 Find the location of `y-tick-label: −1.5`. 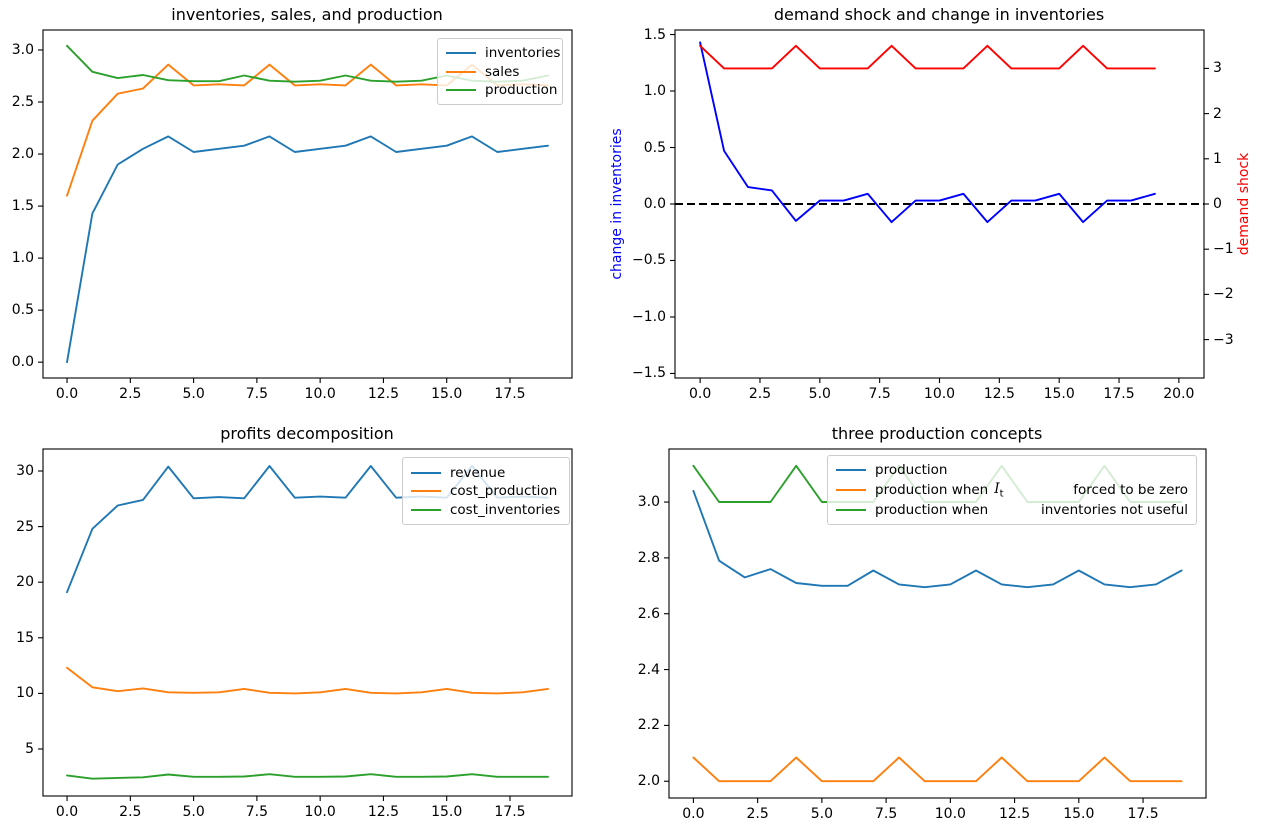

y-tick-label: −1.5 is located at coordinates (649, 373).